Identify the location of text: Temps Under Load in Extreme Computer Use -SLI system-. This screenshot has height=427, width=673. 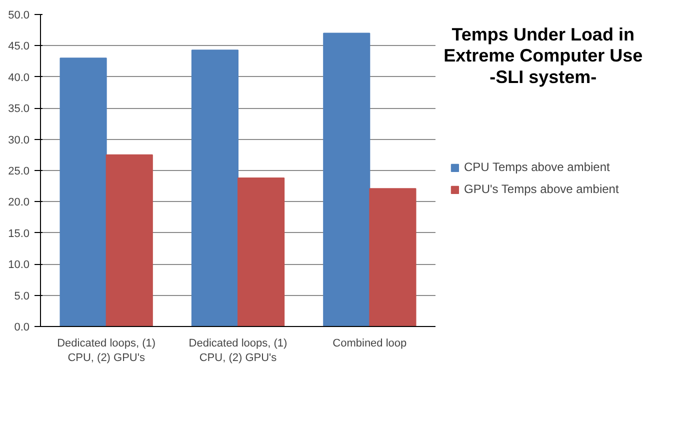
(543, 55).